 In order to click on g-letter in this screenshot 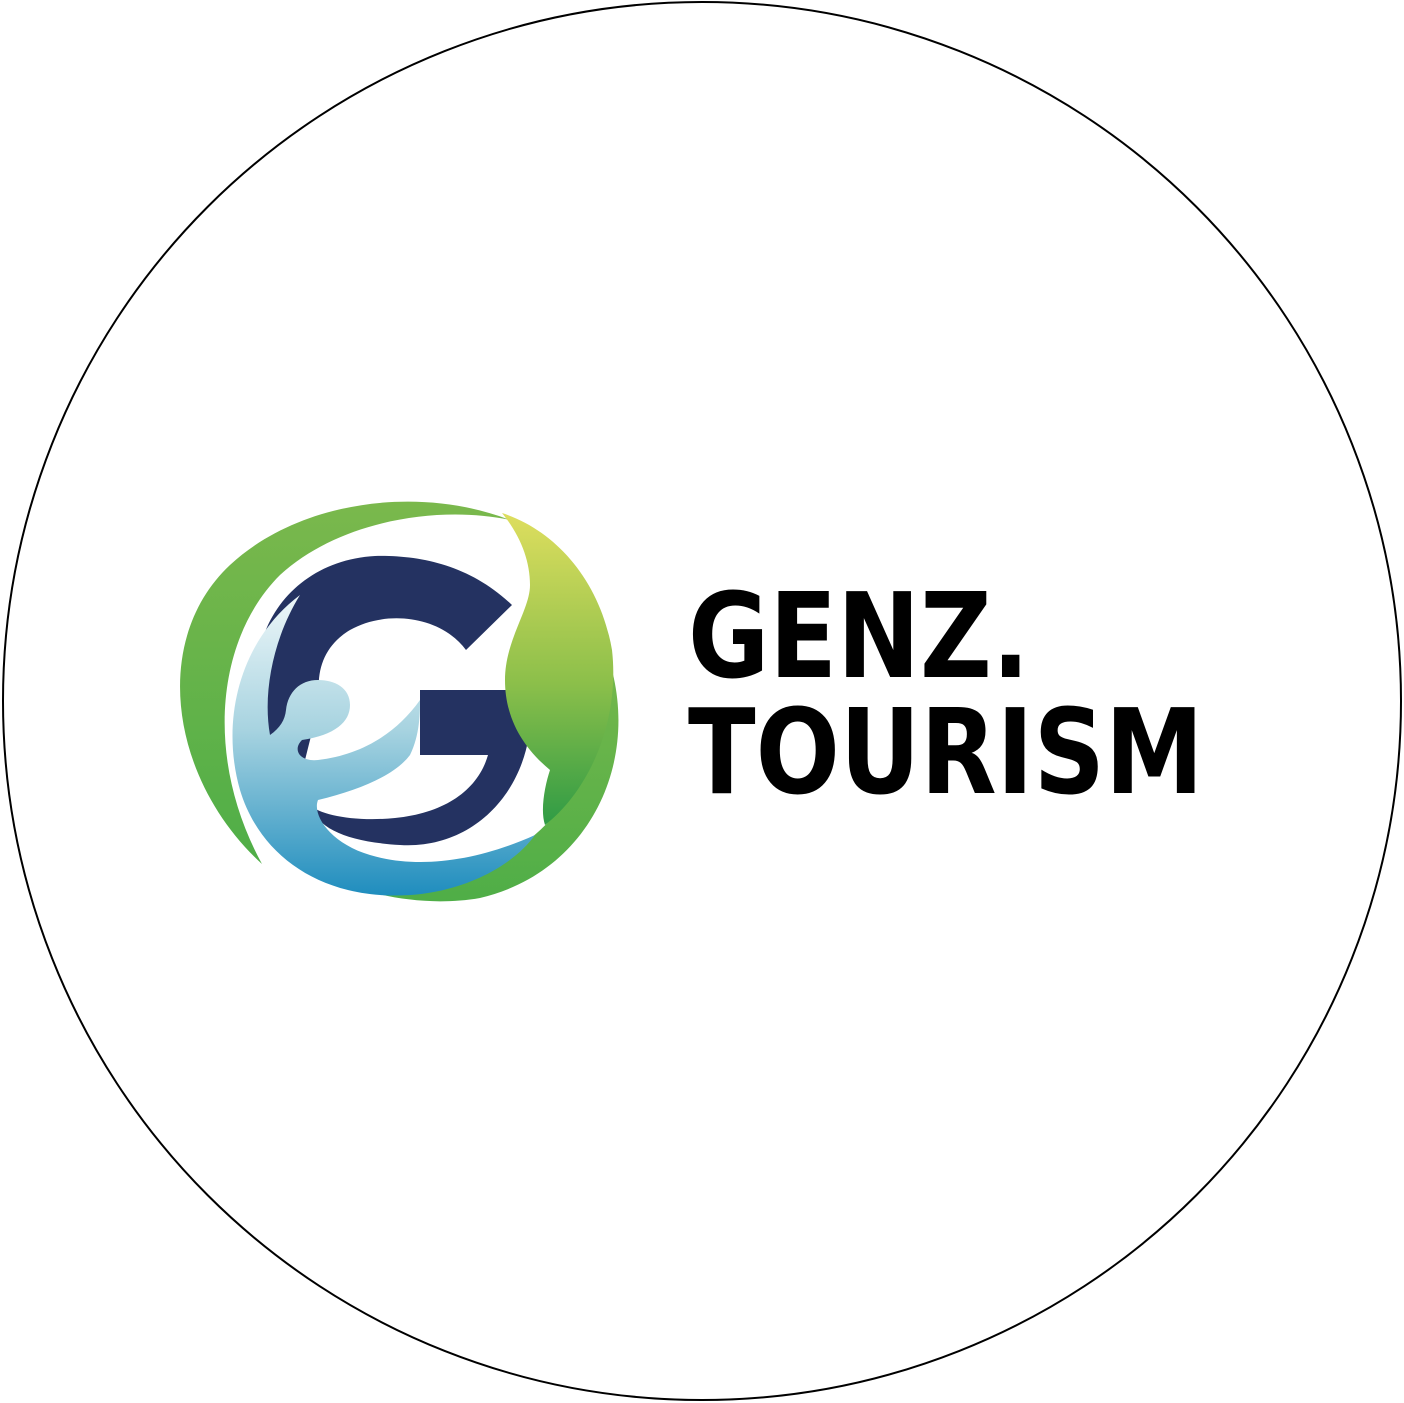, I will do `click(394, 700)`.